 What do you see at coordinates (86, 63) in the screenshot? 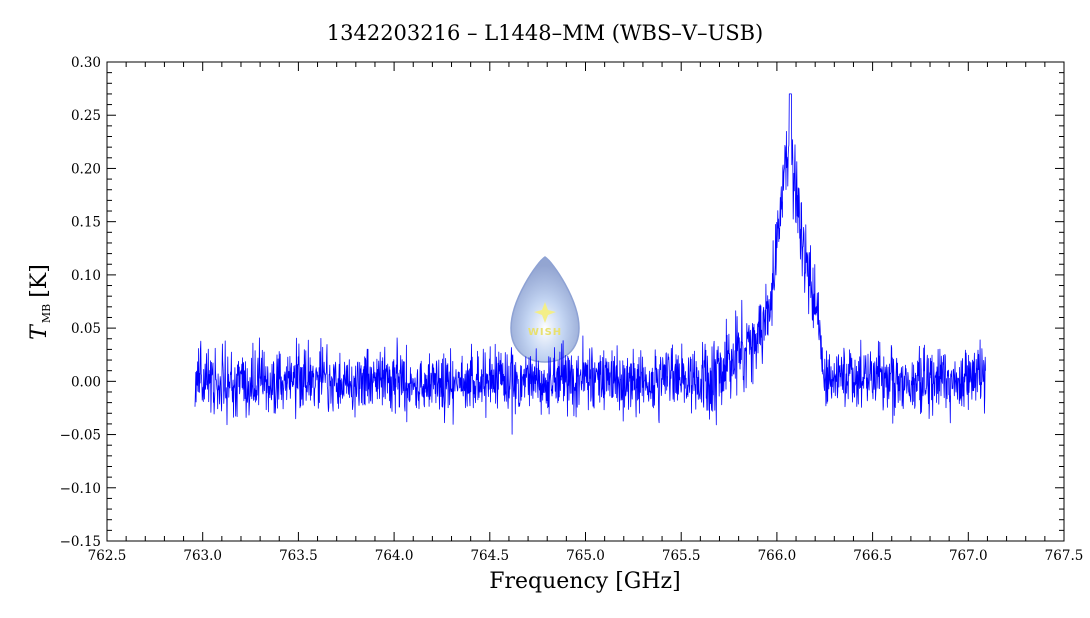
I see `y-tick-label: 0.30` at bounding box center [86, 63].